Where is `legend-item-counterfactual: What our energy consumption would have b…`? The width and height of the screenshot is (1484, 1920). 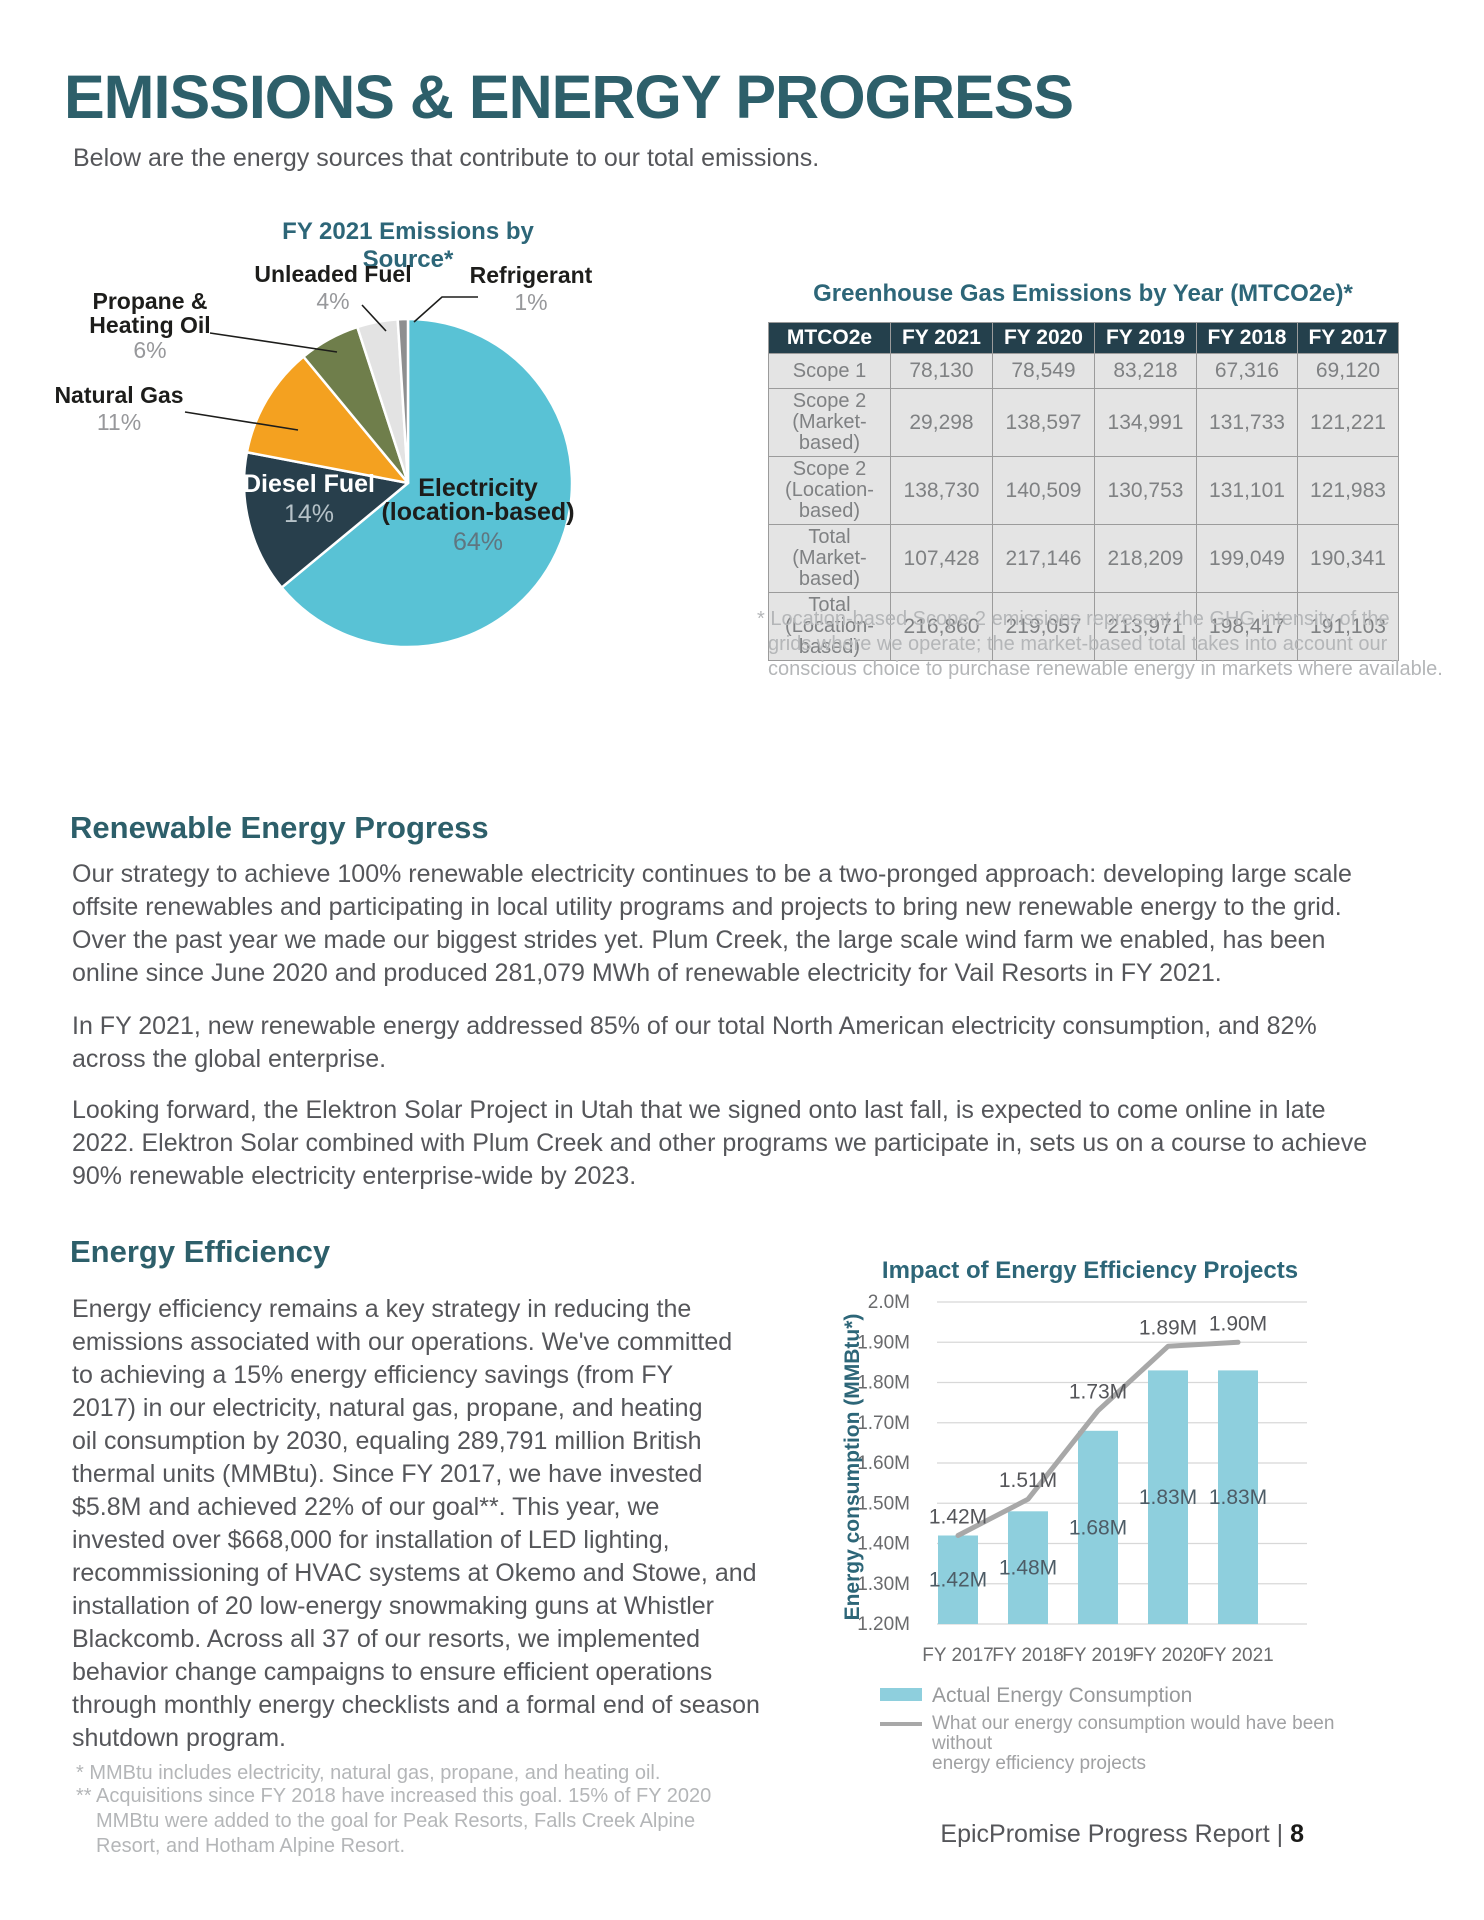
legend-item-counterfactual: What our energy consumption would have b… is located at coordinates (1120, 1744).